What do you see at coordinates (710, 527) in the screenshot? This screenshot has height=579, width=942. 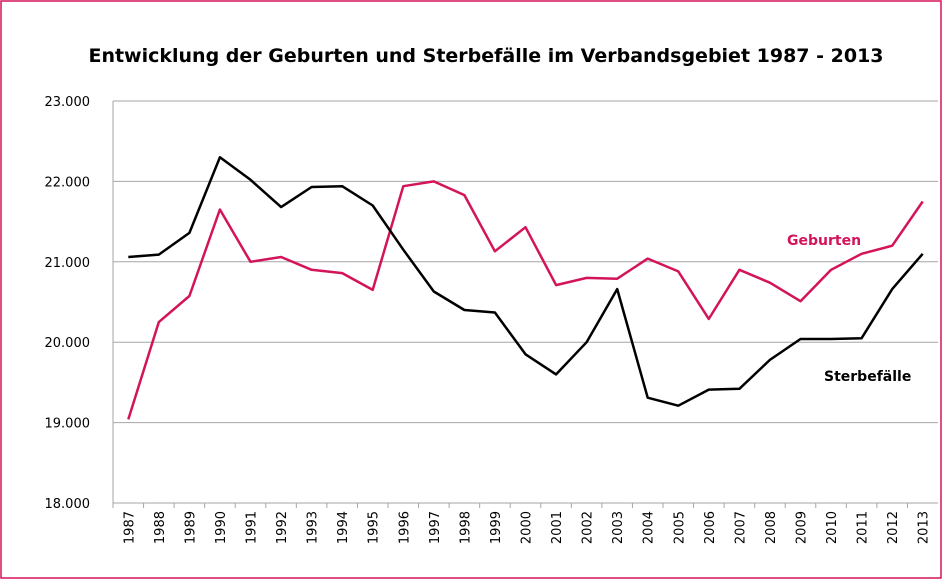 I see `x-tick-label: 2006` at bounding box center [710, 527].